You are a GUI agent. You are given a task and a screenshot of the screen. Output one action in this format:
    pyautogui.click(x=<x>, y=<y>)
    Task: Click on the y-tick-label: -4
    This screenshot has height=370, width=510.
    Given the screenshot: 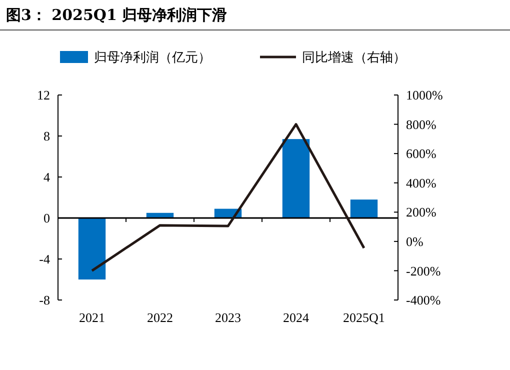 What is the action you would take?
    pyautogui.click(x=44, y=259)
    